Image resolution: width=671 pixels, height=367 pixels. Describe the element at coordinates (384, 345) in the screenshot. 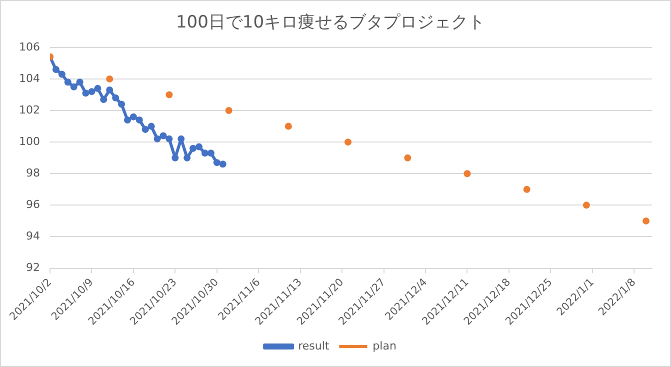

I see `legend-label: plan` at that location.